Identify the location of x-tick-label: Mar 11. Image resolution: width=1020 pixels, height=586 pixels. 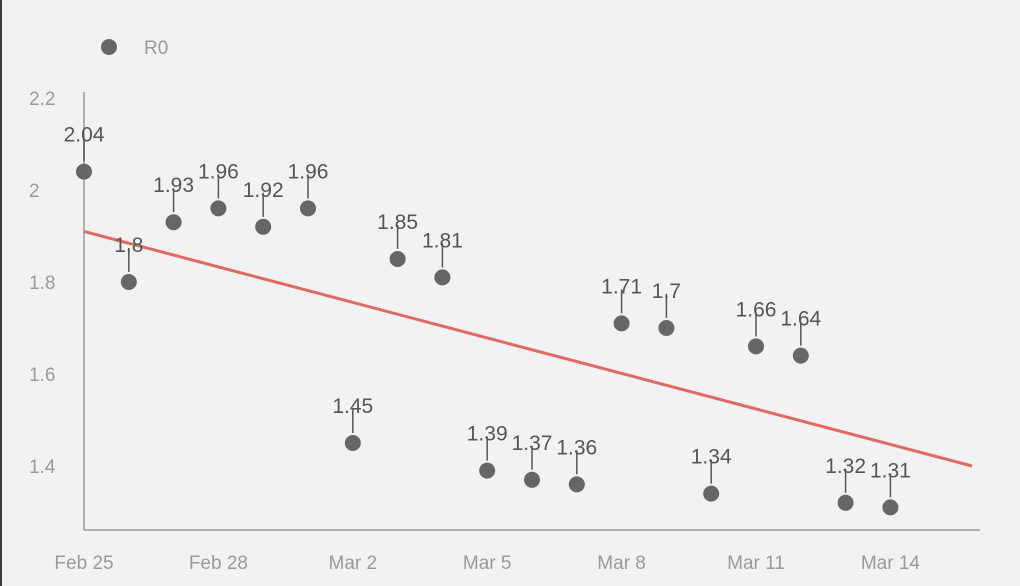
(756, 563).